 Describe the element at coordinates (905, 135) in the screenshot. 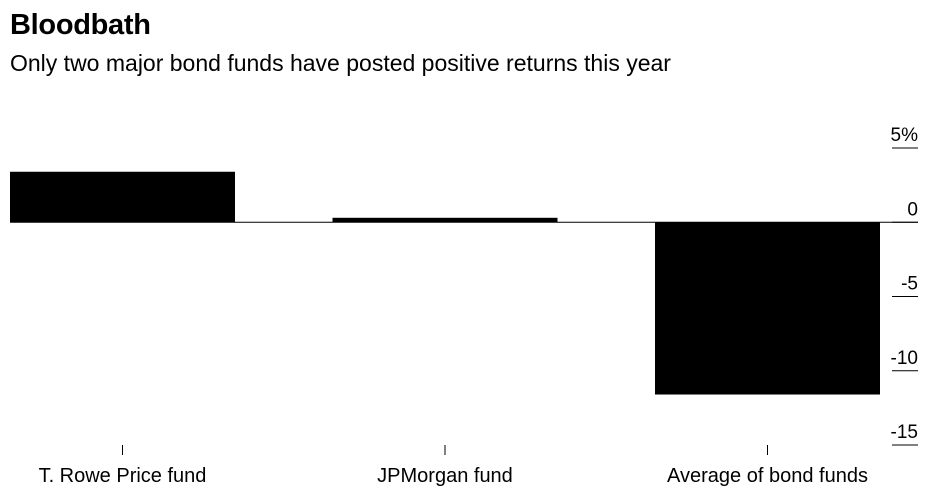

I see `y-tick-label: 5%` at that location.